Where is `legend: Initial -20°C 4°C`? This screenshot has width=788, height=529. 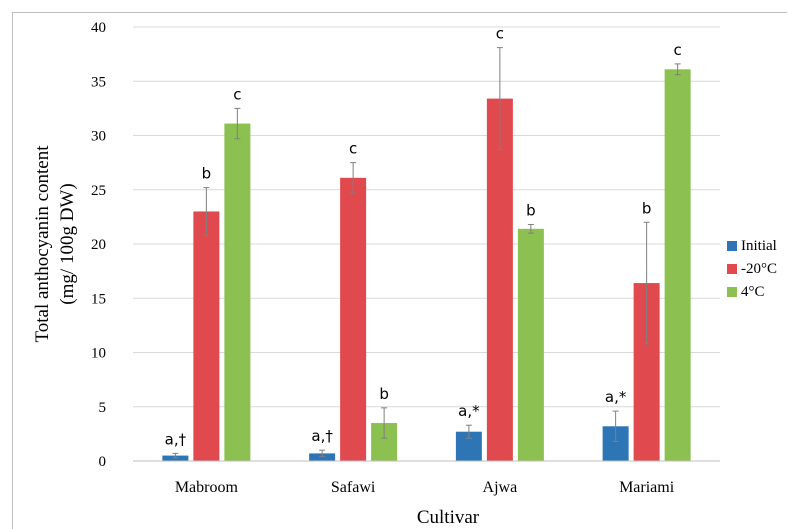 legend: Initial -20°C 4°C is located at coordinates (752, 269).